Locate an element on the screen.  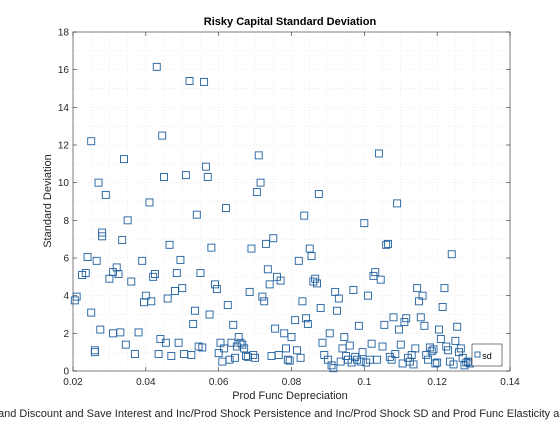
y-tick-label: 10 is located at coordinates (64, 183).